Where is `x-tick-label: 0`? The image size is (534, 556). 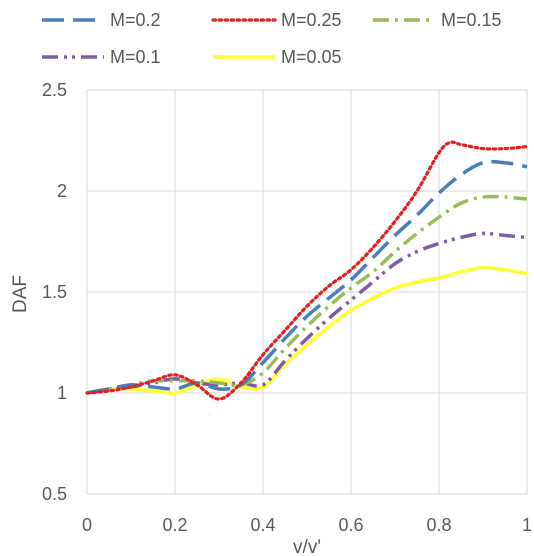
x-tick-label: 0 is located at coordinates (87, 525).